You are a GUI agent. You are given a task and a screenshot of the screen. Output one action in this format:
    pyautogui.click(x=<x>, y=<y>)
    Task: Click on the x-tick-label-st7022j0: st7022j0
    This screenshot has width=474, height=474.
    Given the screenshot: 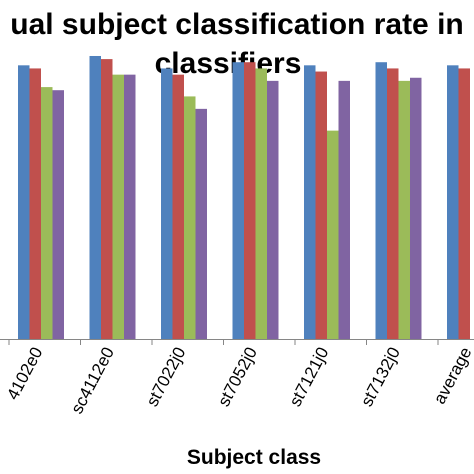 What is the action you would take?
    pyautogui.click(x=166, y=377)
    